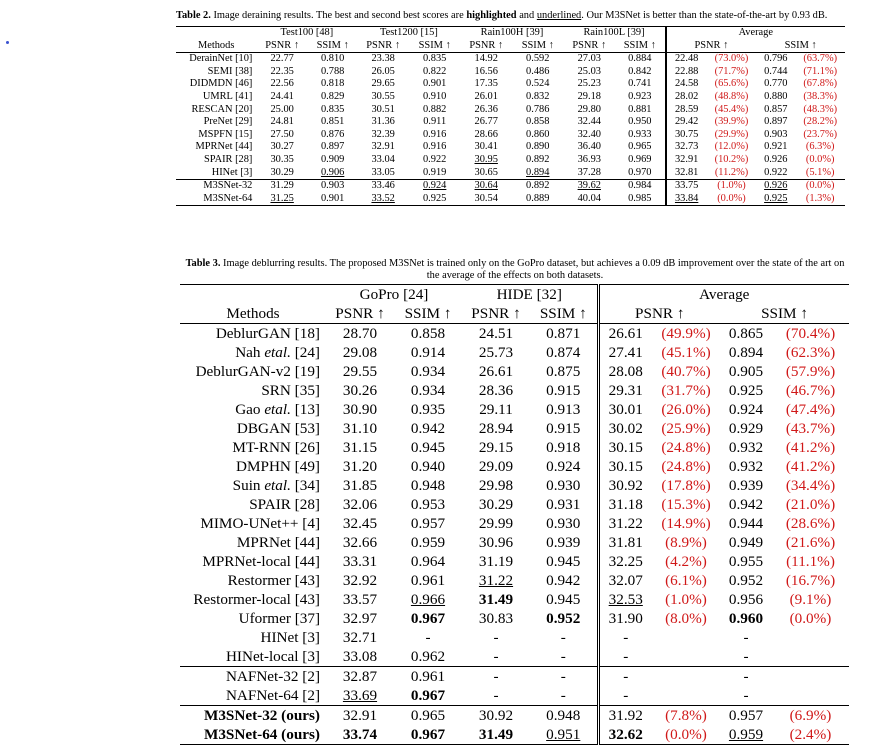  I want to click on avg-psnr-cell: 27.41, so click(624, 352).